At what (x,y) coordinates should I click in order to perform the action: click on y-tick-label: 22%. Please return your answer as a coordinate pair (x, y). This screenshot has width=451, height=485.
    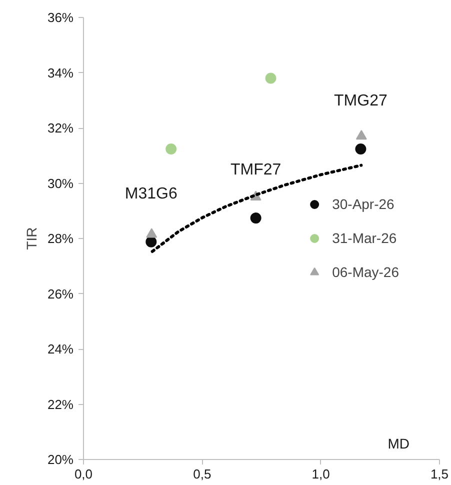
    Looking at the image, I should click on (60, 404).